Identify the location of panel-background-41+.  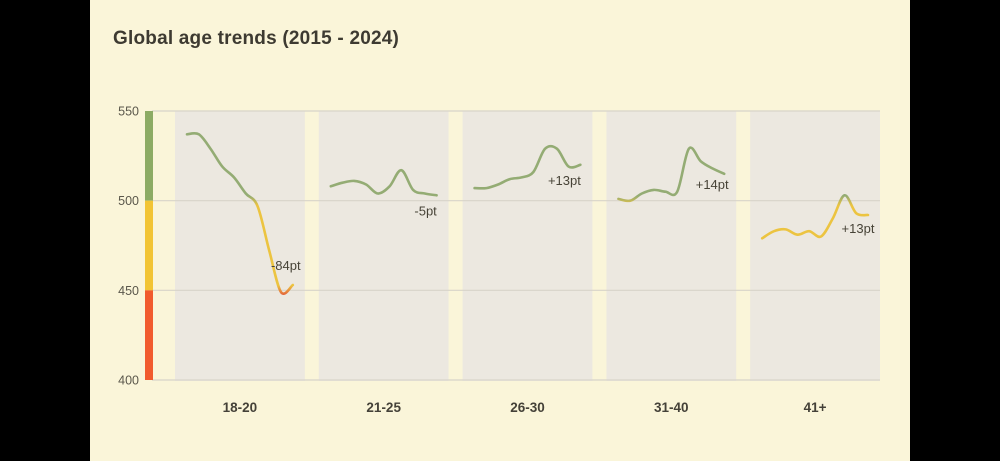
(815, 246).